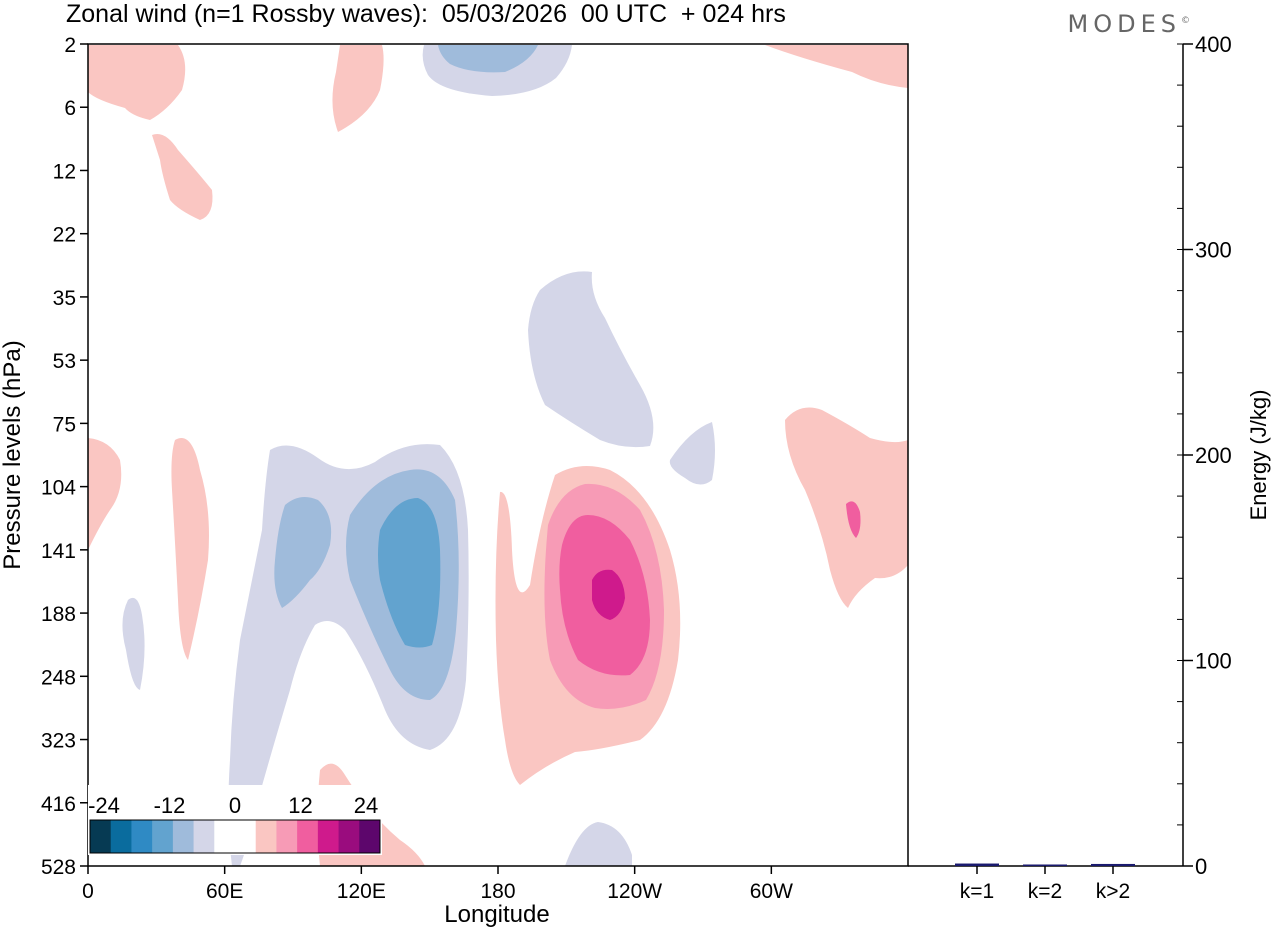 This screenshot has width=1280, height=930. What do you see at coordinates (104, 805) in the screenshot?
I see `colorbar-label: -24` at bounding box center [104, 805].